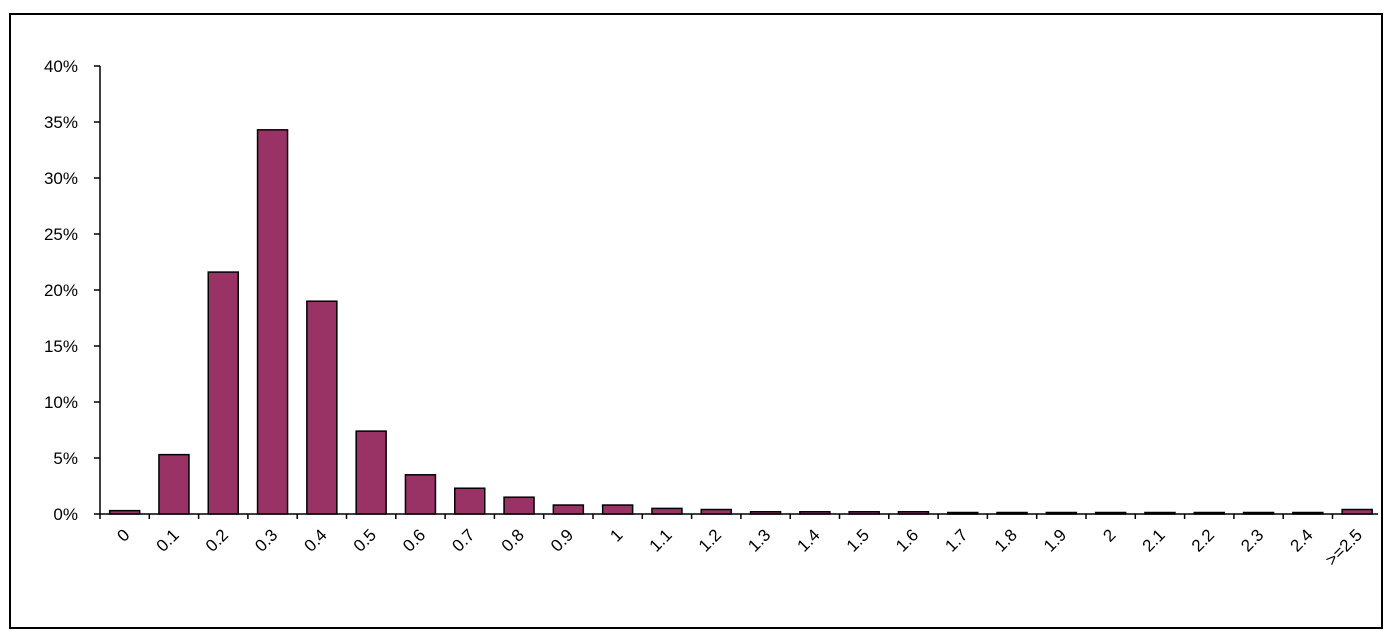 Image resolution: width=1386 pixels, height=634 pixels. What do you see at coordinates (61, 122) in the screenshot?
I see `y-tick-label: 35%` at bounding box center [61, 122].